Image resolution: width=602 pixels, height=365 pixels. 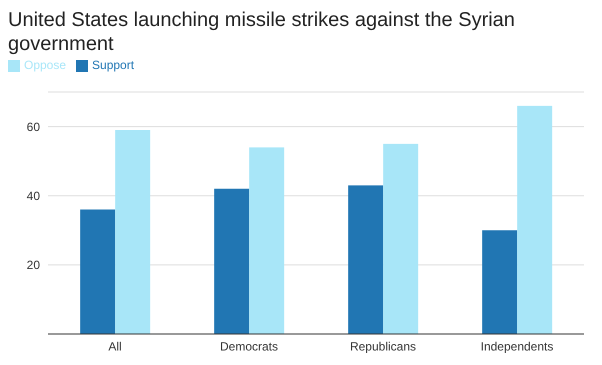 I want to click on legend-label: Oppose, so click(x=45, y=65).